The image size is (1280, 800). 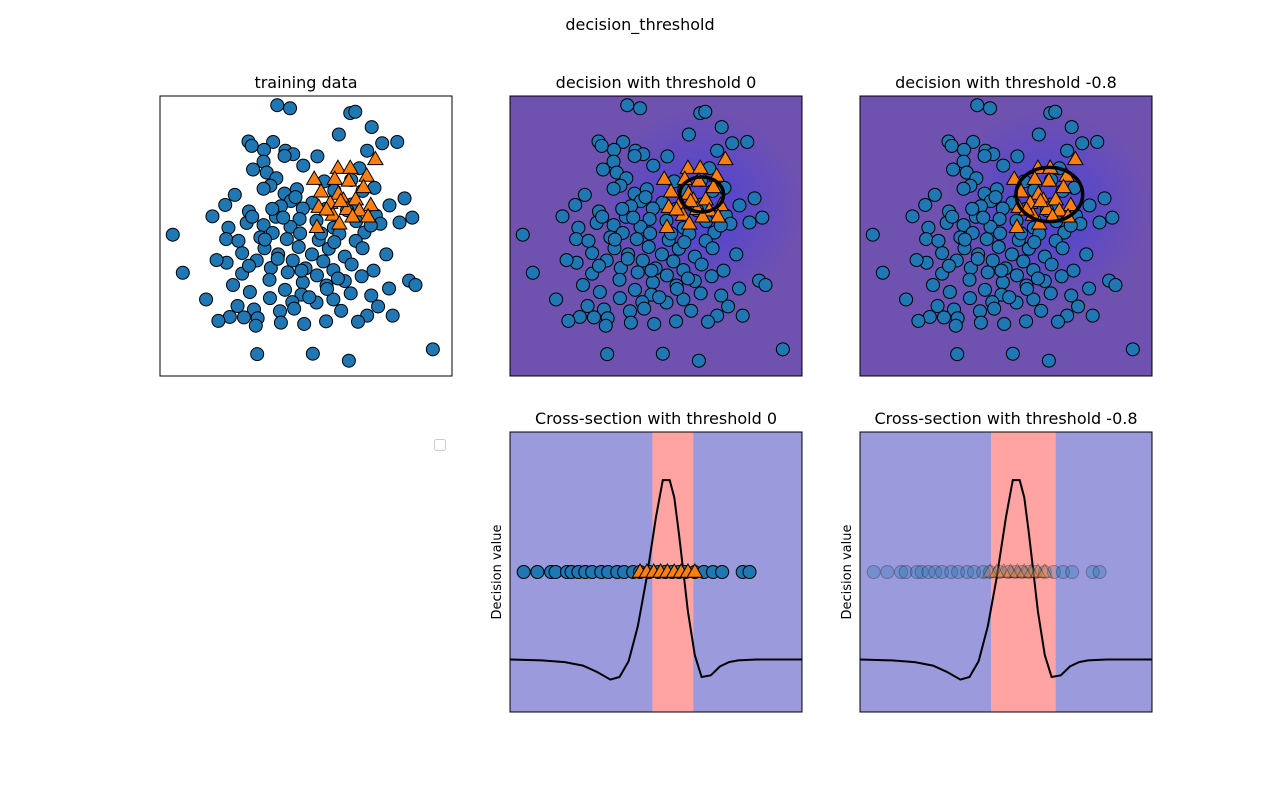 I want to click on axes-frame-cross08, so click(x=1006, y=572).